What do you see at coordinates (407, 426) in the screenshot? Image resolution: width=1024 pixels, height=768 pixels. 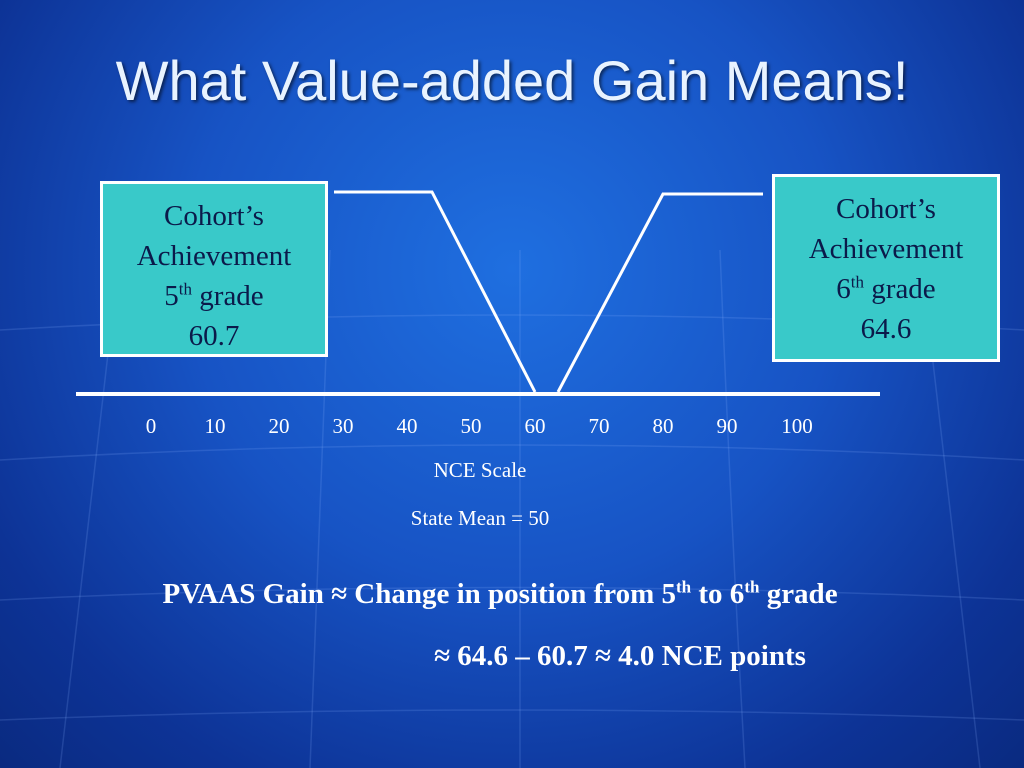 I see `tick-label: 40` at bounding box center [407, 426].